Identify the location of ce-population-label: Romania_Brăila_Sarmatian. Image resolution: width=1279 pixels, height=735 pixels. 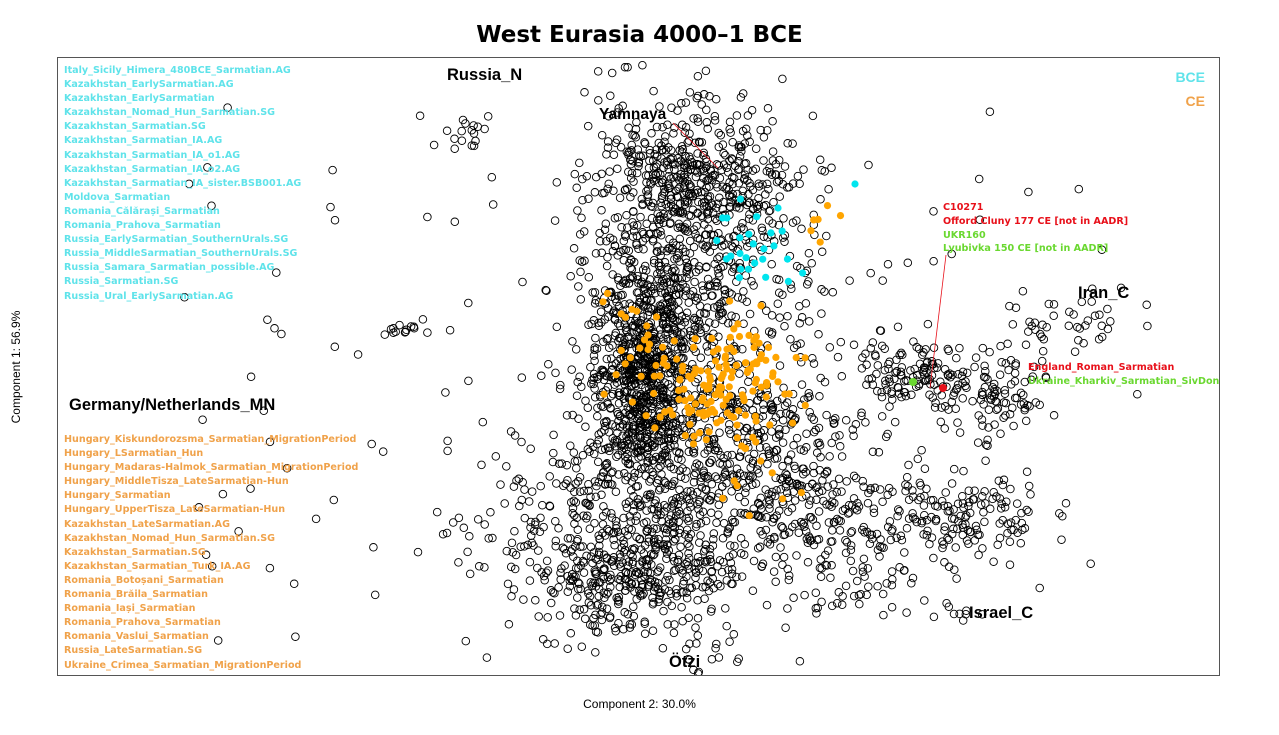
(136, 595).